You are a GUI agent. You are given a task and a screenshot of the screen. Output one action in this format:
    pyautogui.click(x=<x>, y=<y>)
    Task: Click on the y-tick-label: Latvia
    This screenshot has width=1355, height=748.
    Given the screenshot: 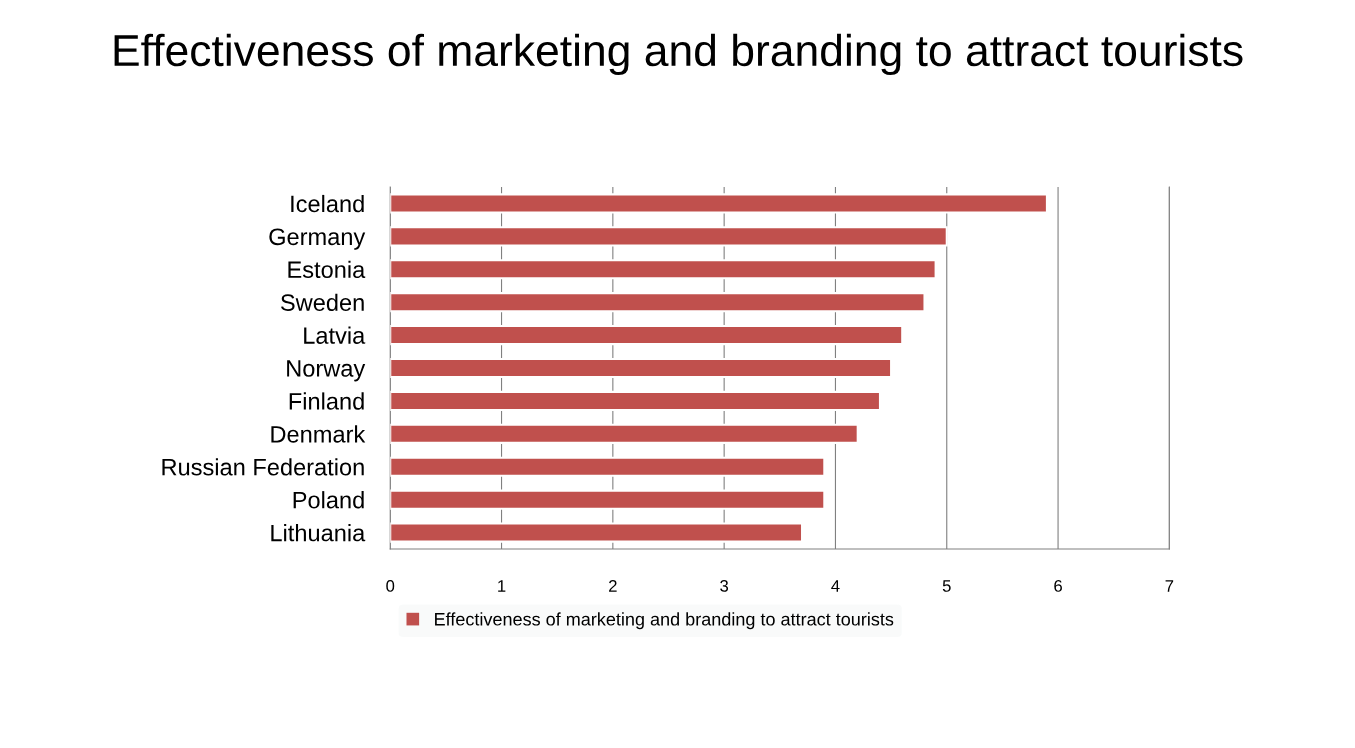 What is the action you would take?
    pyautogui.click(x=335, y=335)
    